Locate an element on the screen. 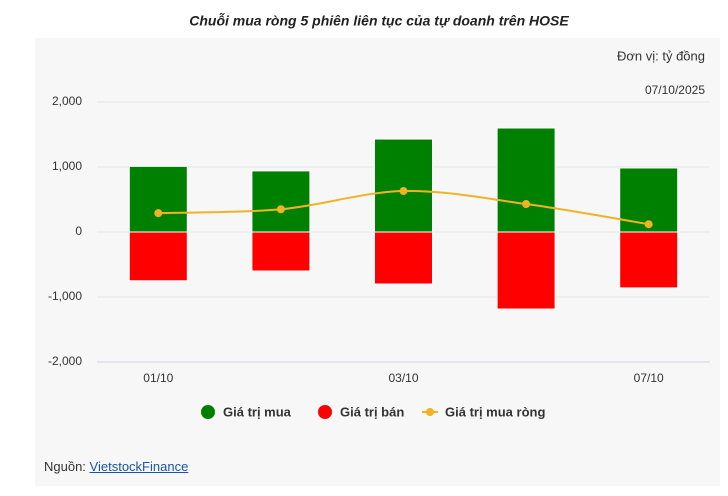 This screenshot has width=728, height=496. unit-note: Đơn vị: tỷ đồng is located at coordinates (661, 55).